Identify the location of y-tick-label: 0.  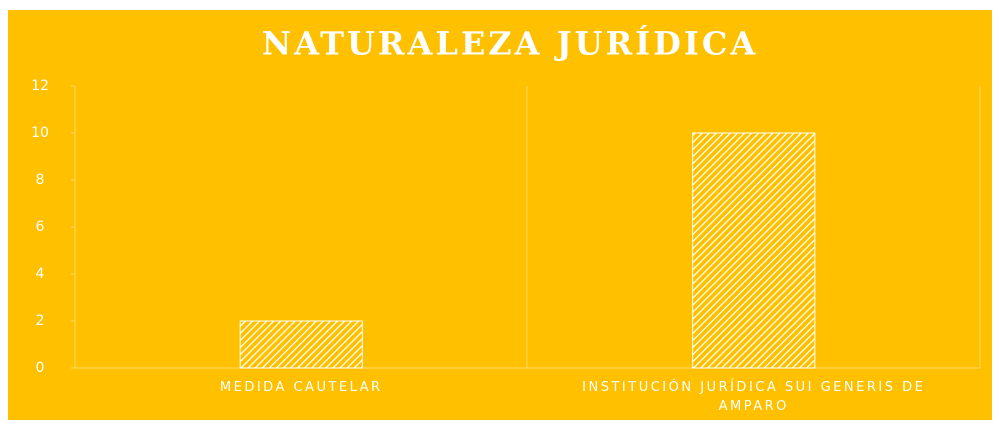
(40, 368).